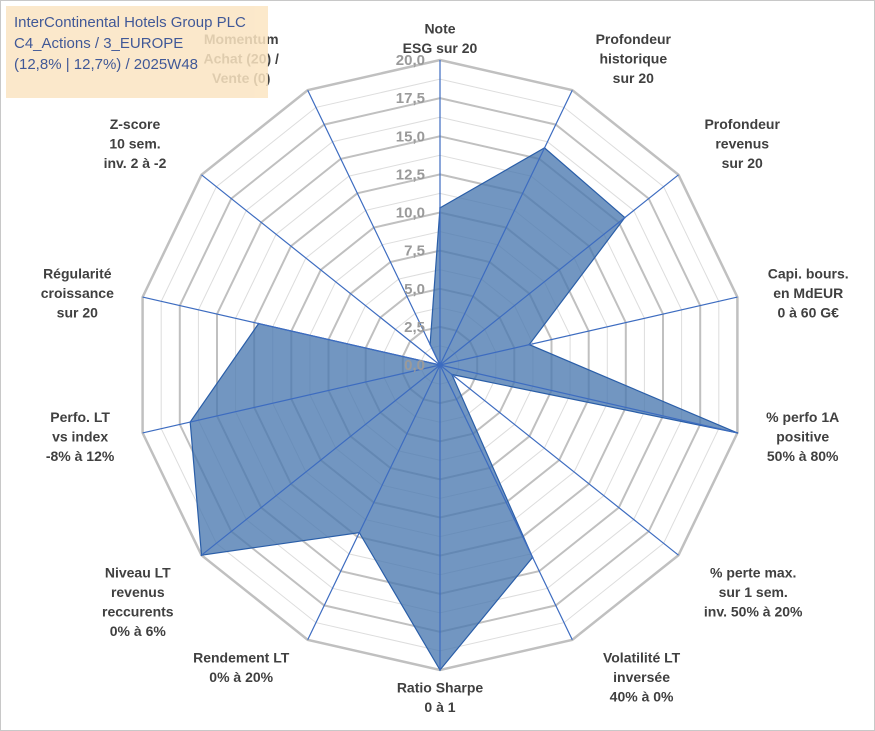  What do you see at coordinates (808, 274) in the screenshot?
I see `axis-label-line: Capi. bours.` at bounding box center [808, 274].